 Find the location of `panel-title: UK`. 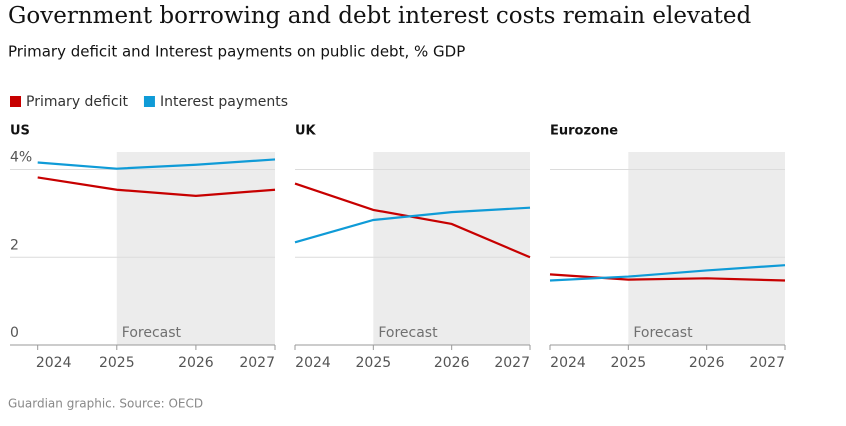

panel-title: UK is located at coordinates (306, 131).